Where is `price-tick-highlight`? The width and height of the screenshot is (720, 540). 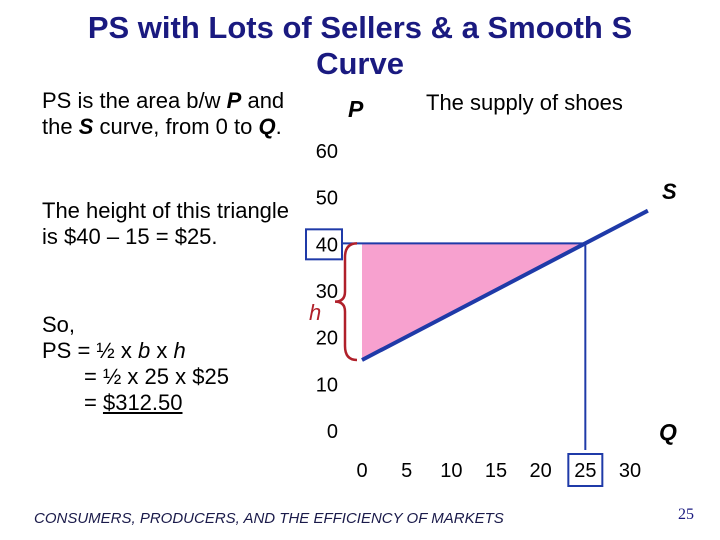
price-tick-highlight is located at coordinates (324, 244).